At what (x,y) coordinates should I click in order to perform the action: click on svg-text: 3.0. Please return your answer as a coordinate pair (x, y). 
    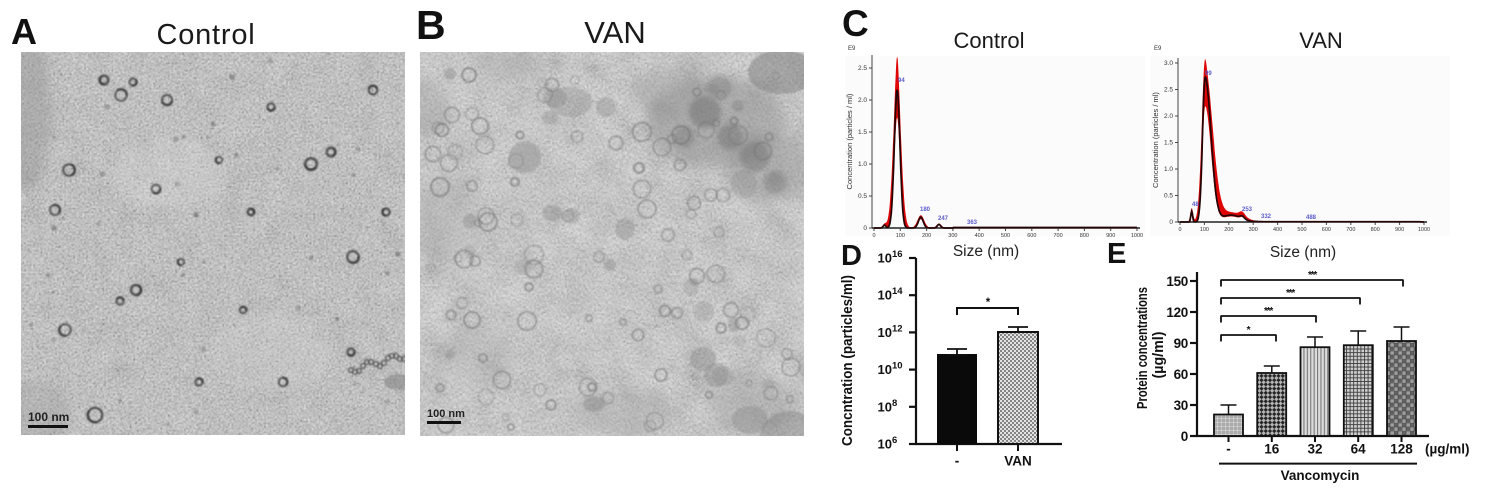
    Looking at the image, I should click on (1168, 63).